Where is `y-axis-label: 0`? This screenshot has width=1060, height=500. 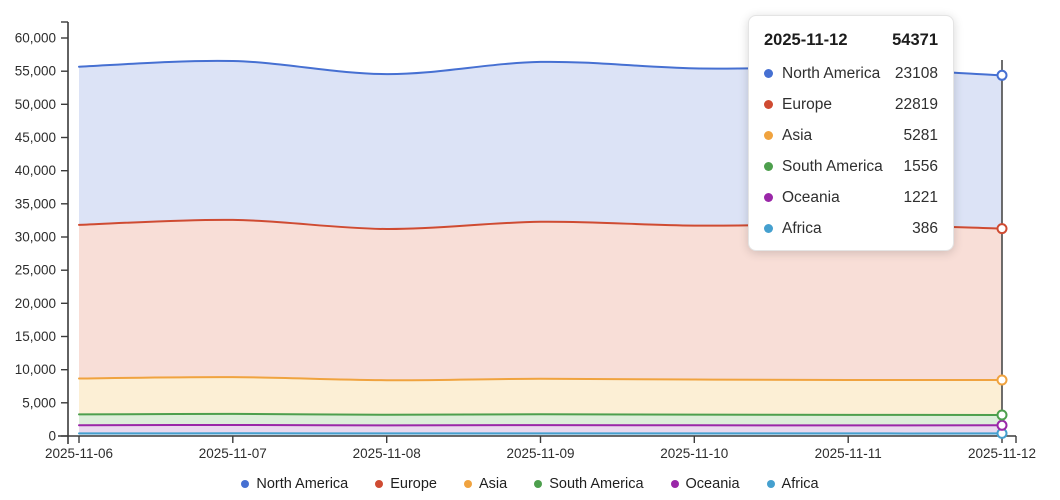 y-axis-label: 0 is located at coordinates (52, 436).